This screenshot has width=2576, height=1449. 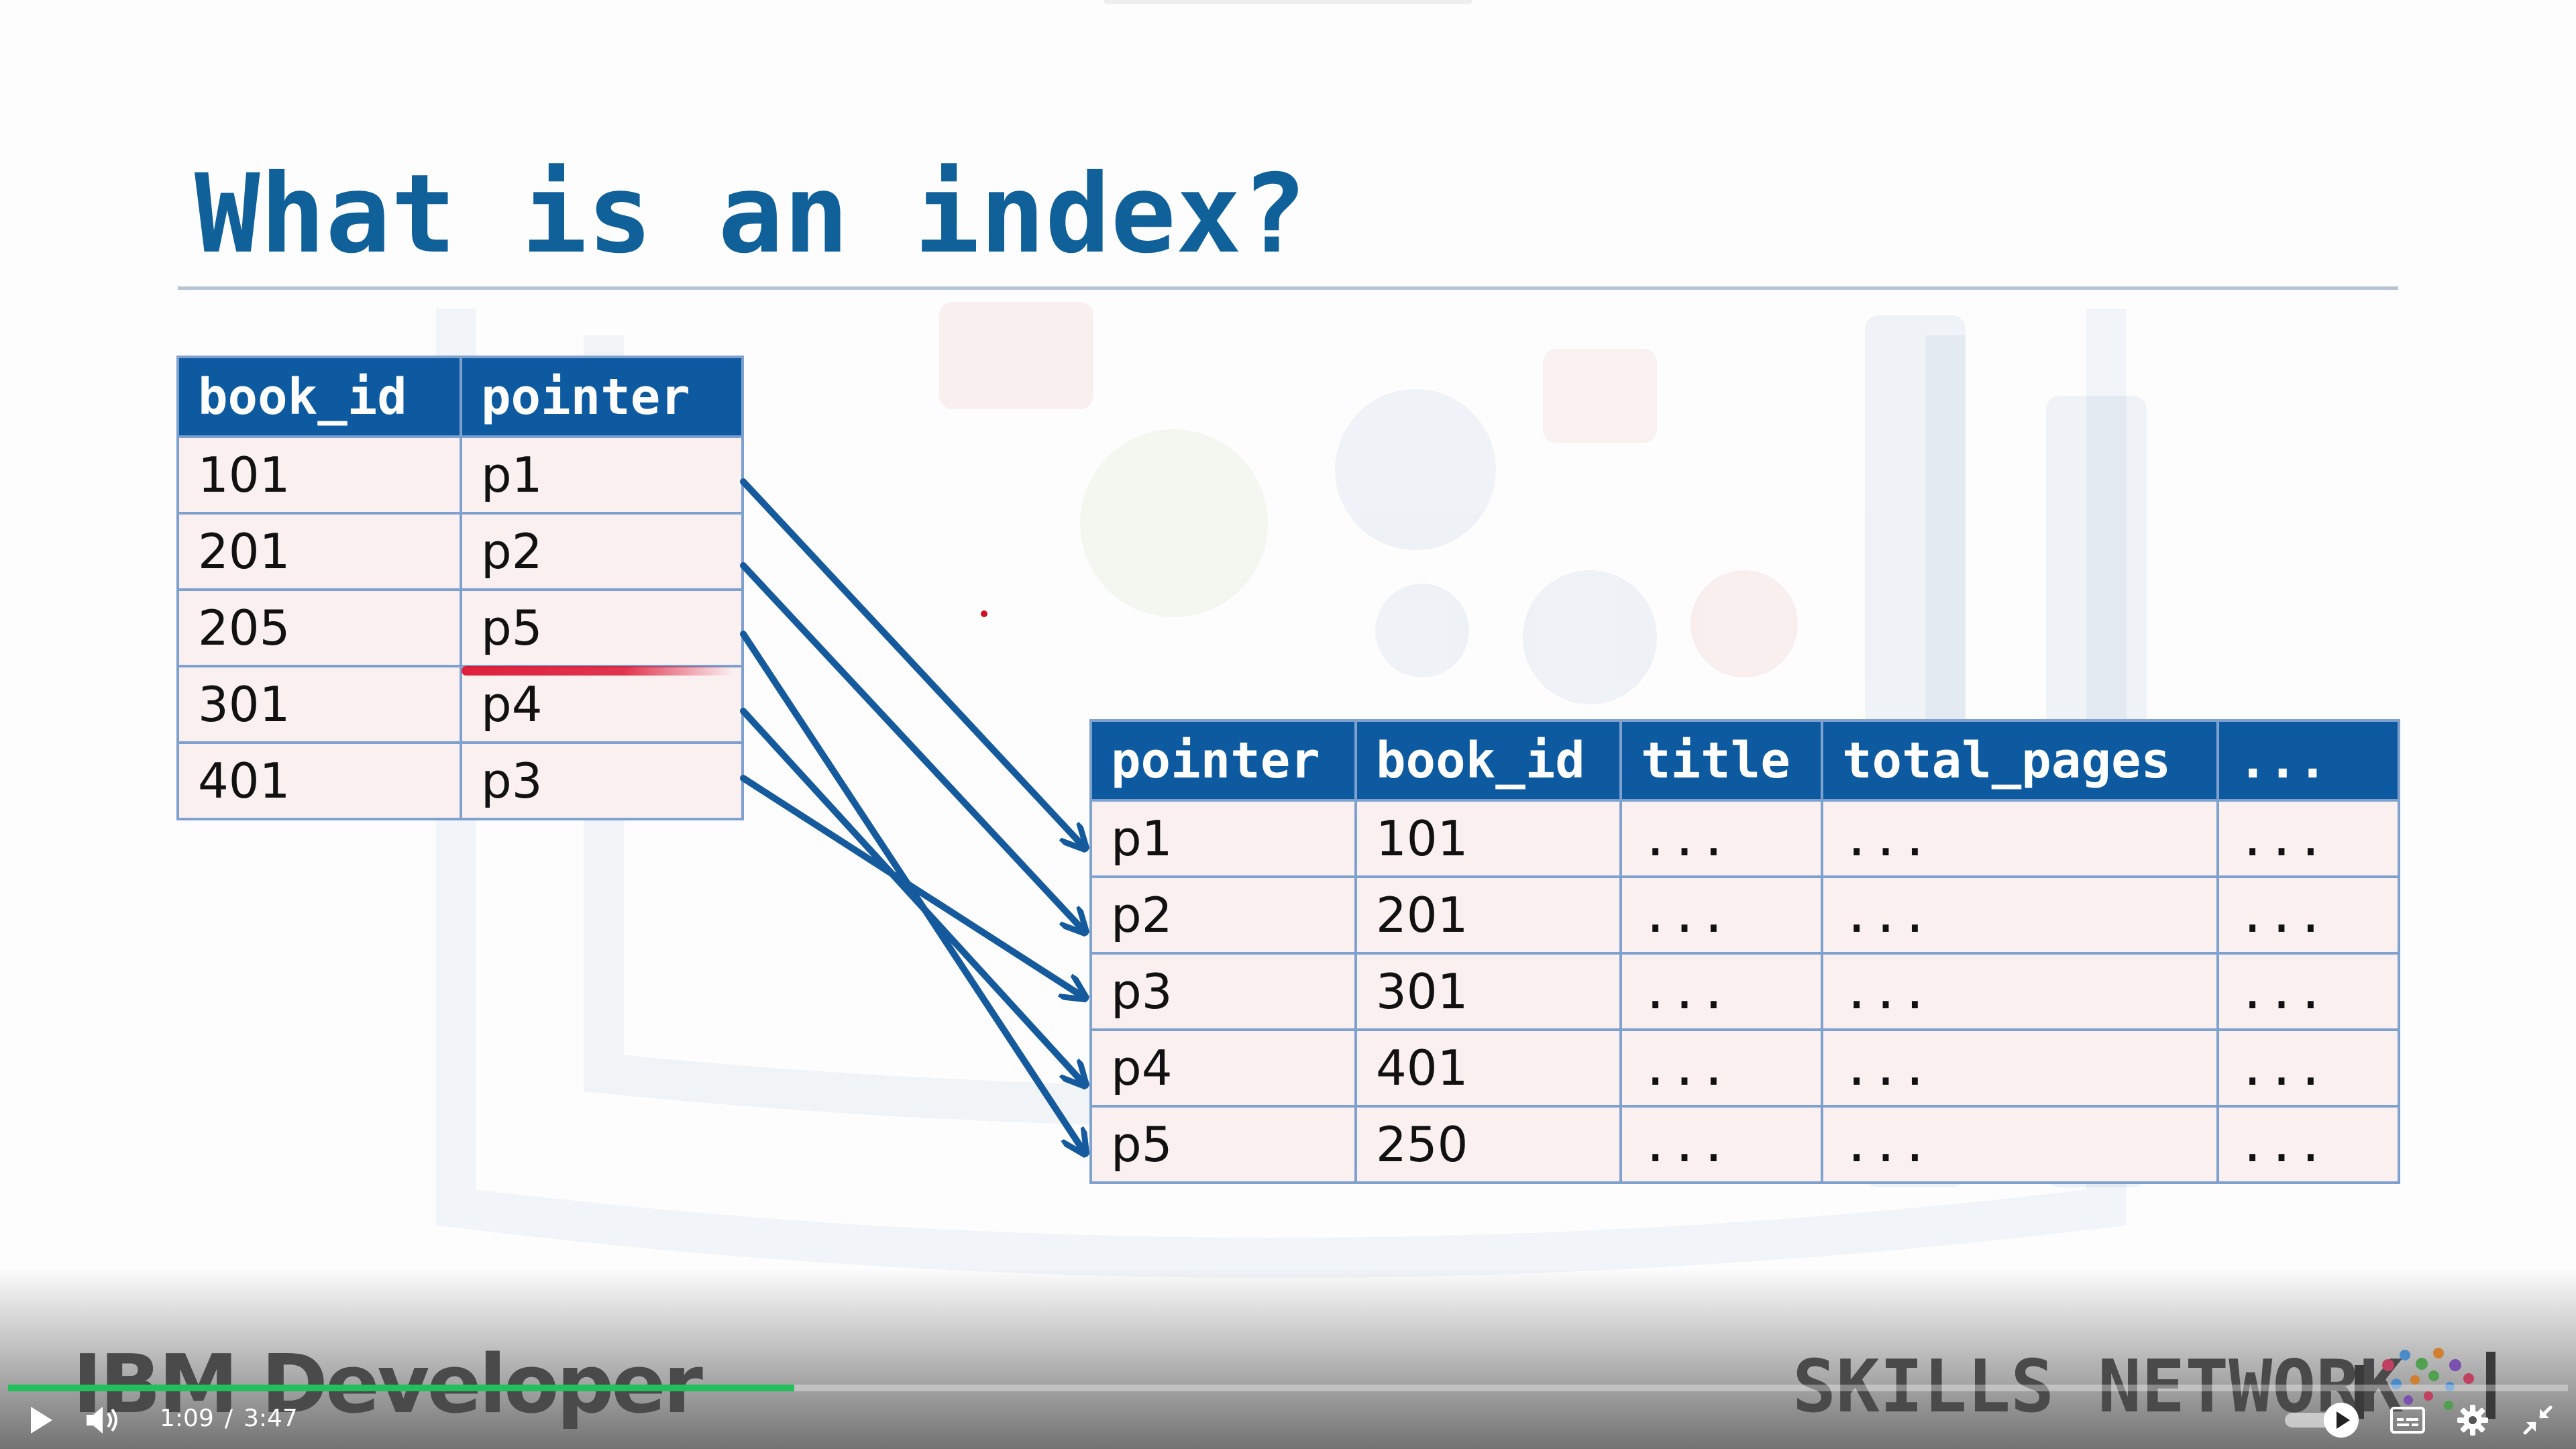 I want to click on index-cell-book-id: 401, so click(x=319, y=780).